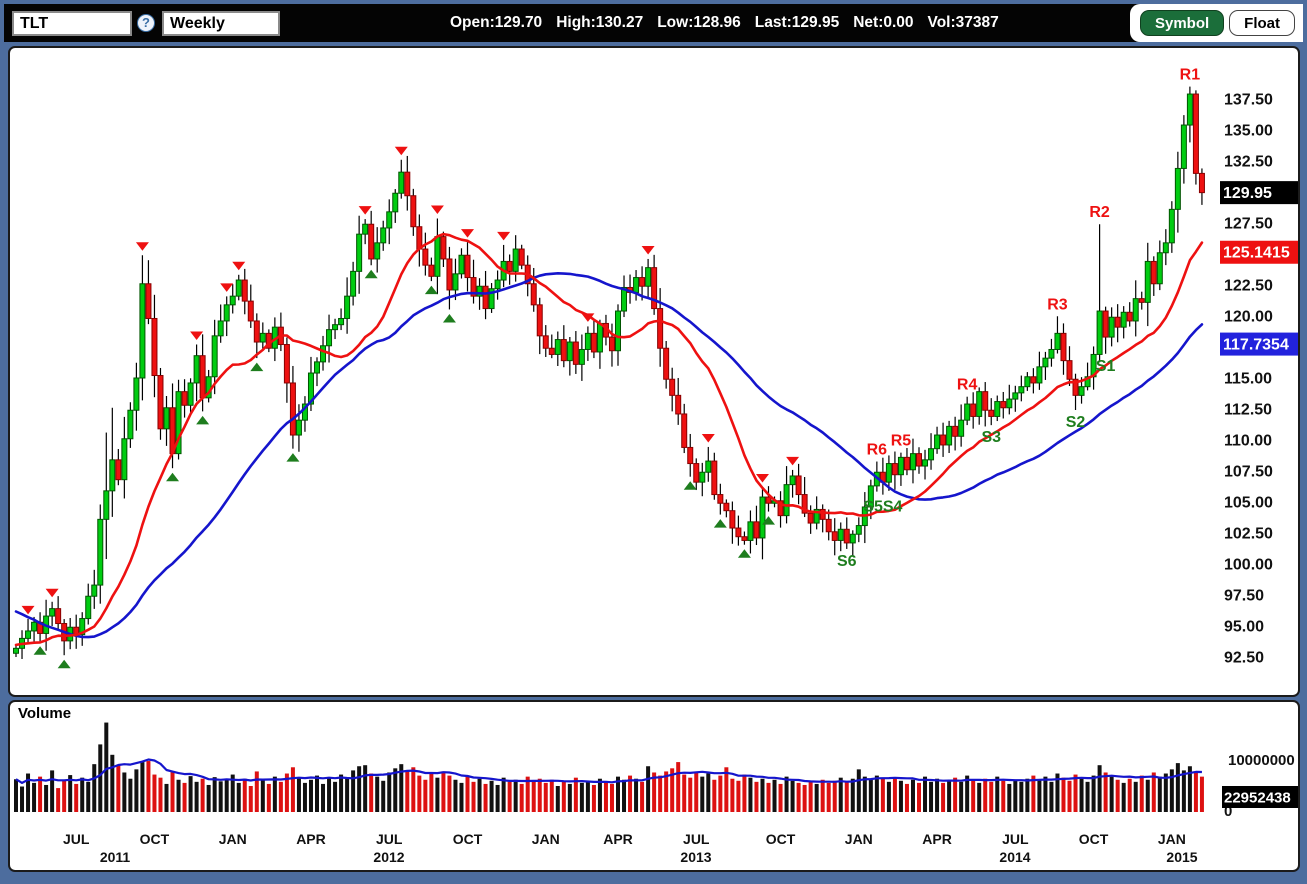  I want to click on float-scale-button: Float, so click(1262, 23).